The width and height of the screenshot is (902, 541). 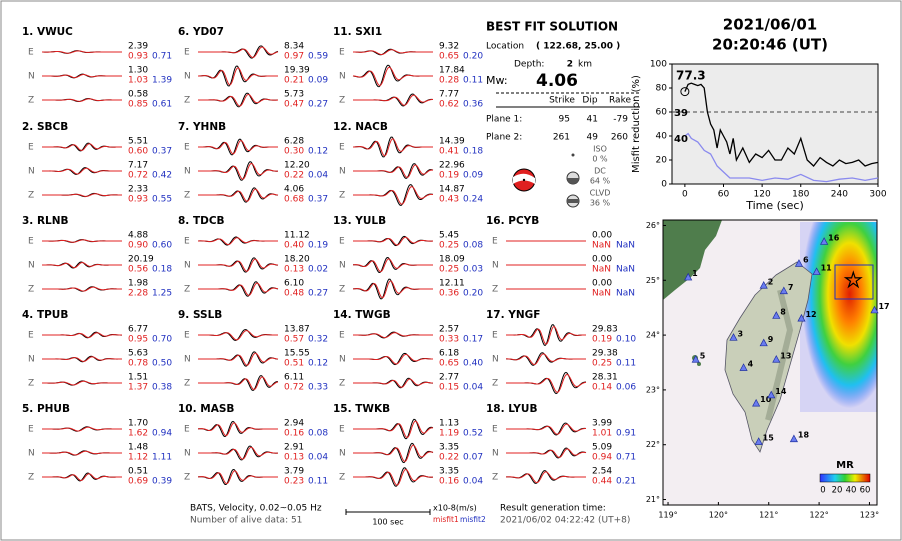 What do you see at coordinates (138, 47) in the screenshot?
I see `amplitude: 2.39` at bounding box center [138, 47].